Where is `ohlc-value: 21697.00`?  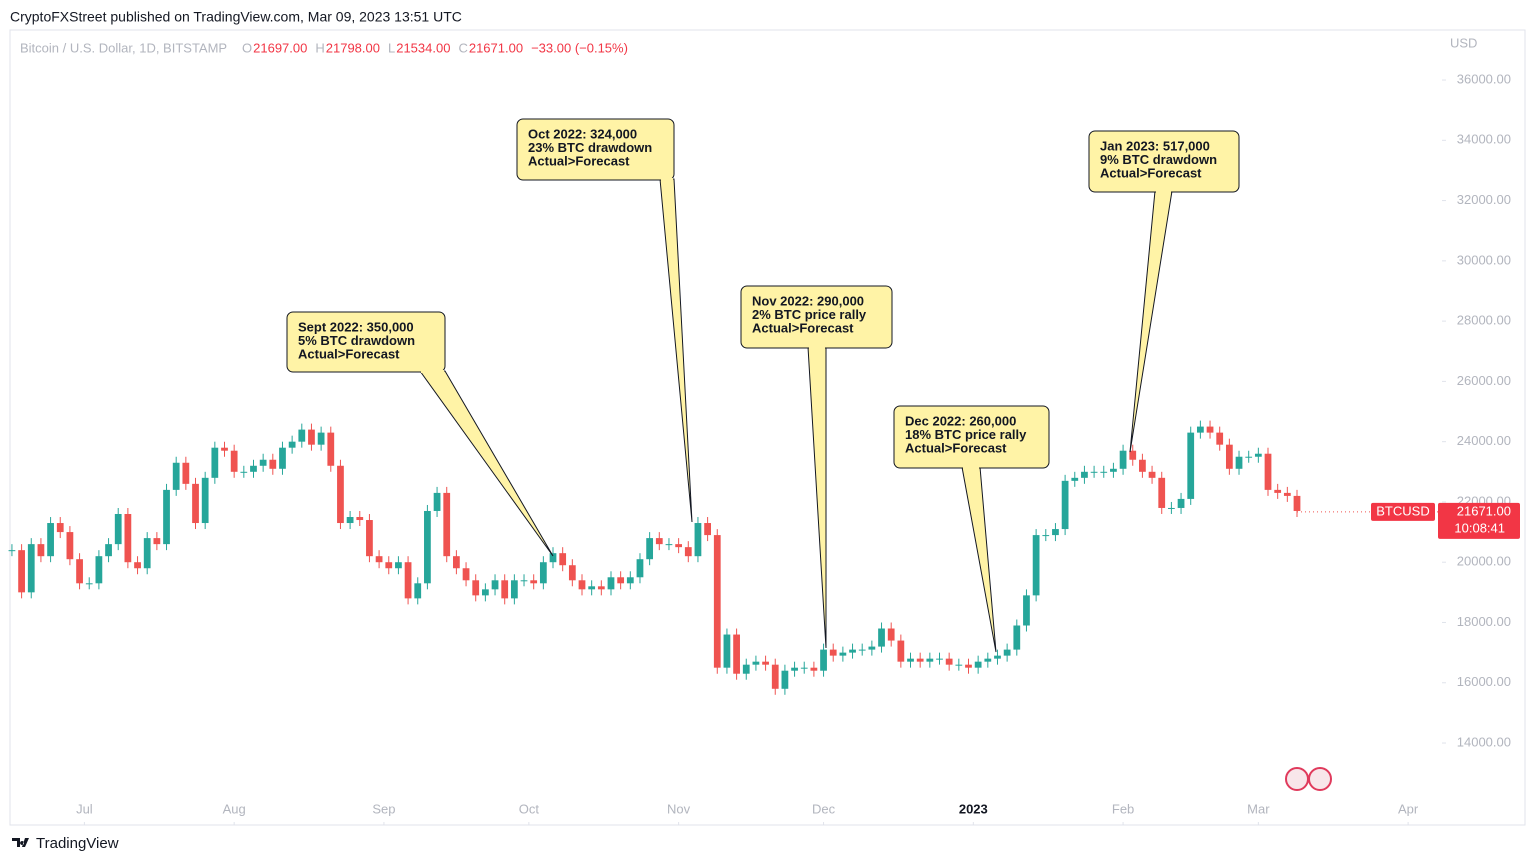
ohlc-value: 21697.00 is located at coordinates (280, 47).